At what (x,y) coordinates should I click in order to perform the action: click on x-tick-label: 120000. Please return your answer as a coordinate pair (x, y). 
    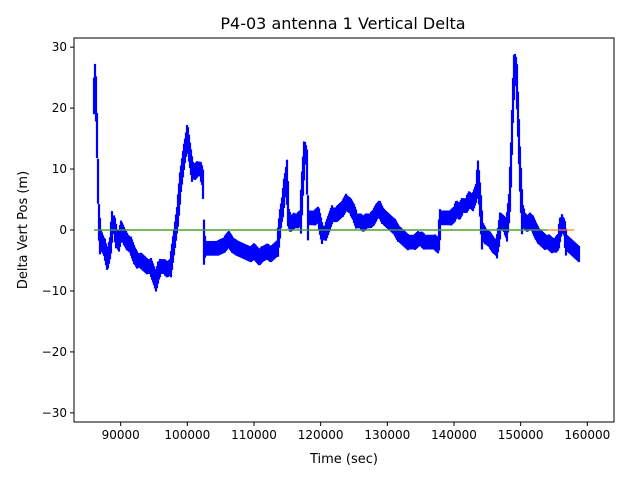
    Looking at the image, I should click on (321, 435).